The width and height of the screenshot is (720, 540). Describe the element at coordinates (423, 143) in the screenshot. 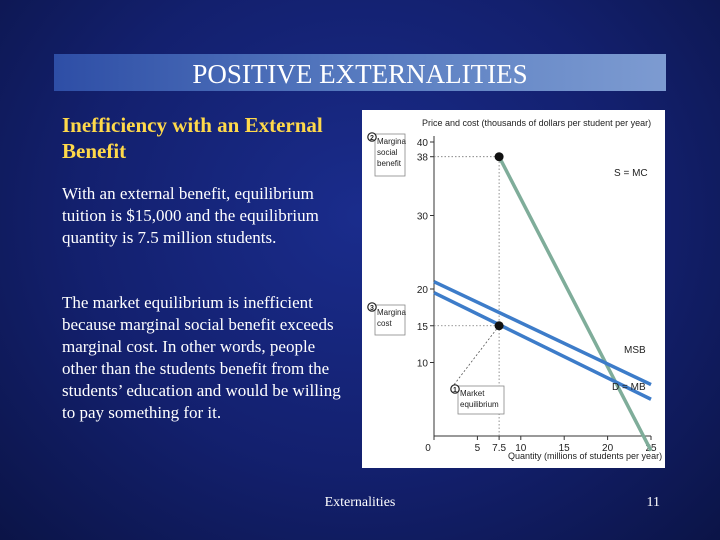

I see `y-tick-label-40: 40` at that location.